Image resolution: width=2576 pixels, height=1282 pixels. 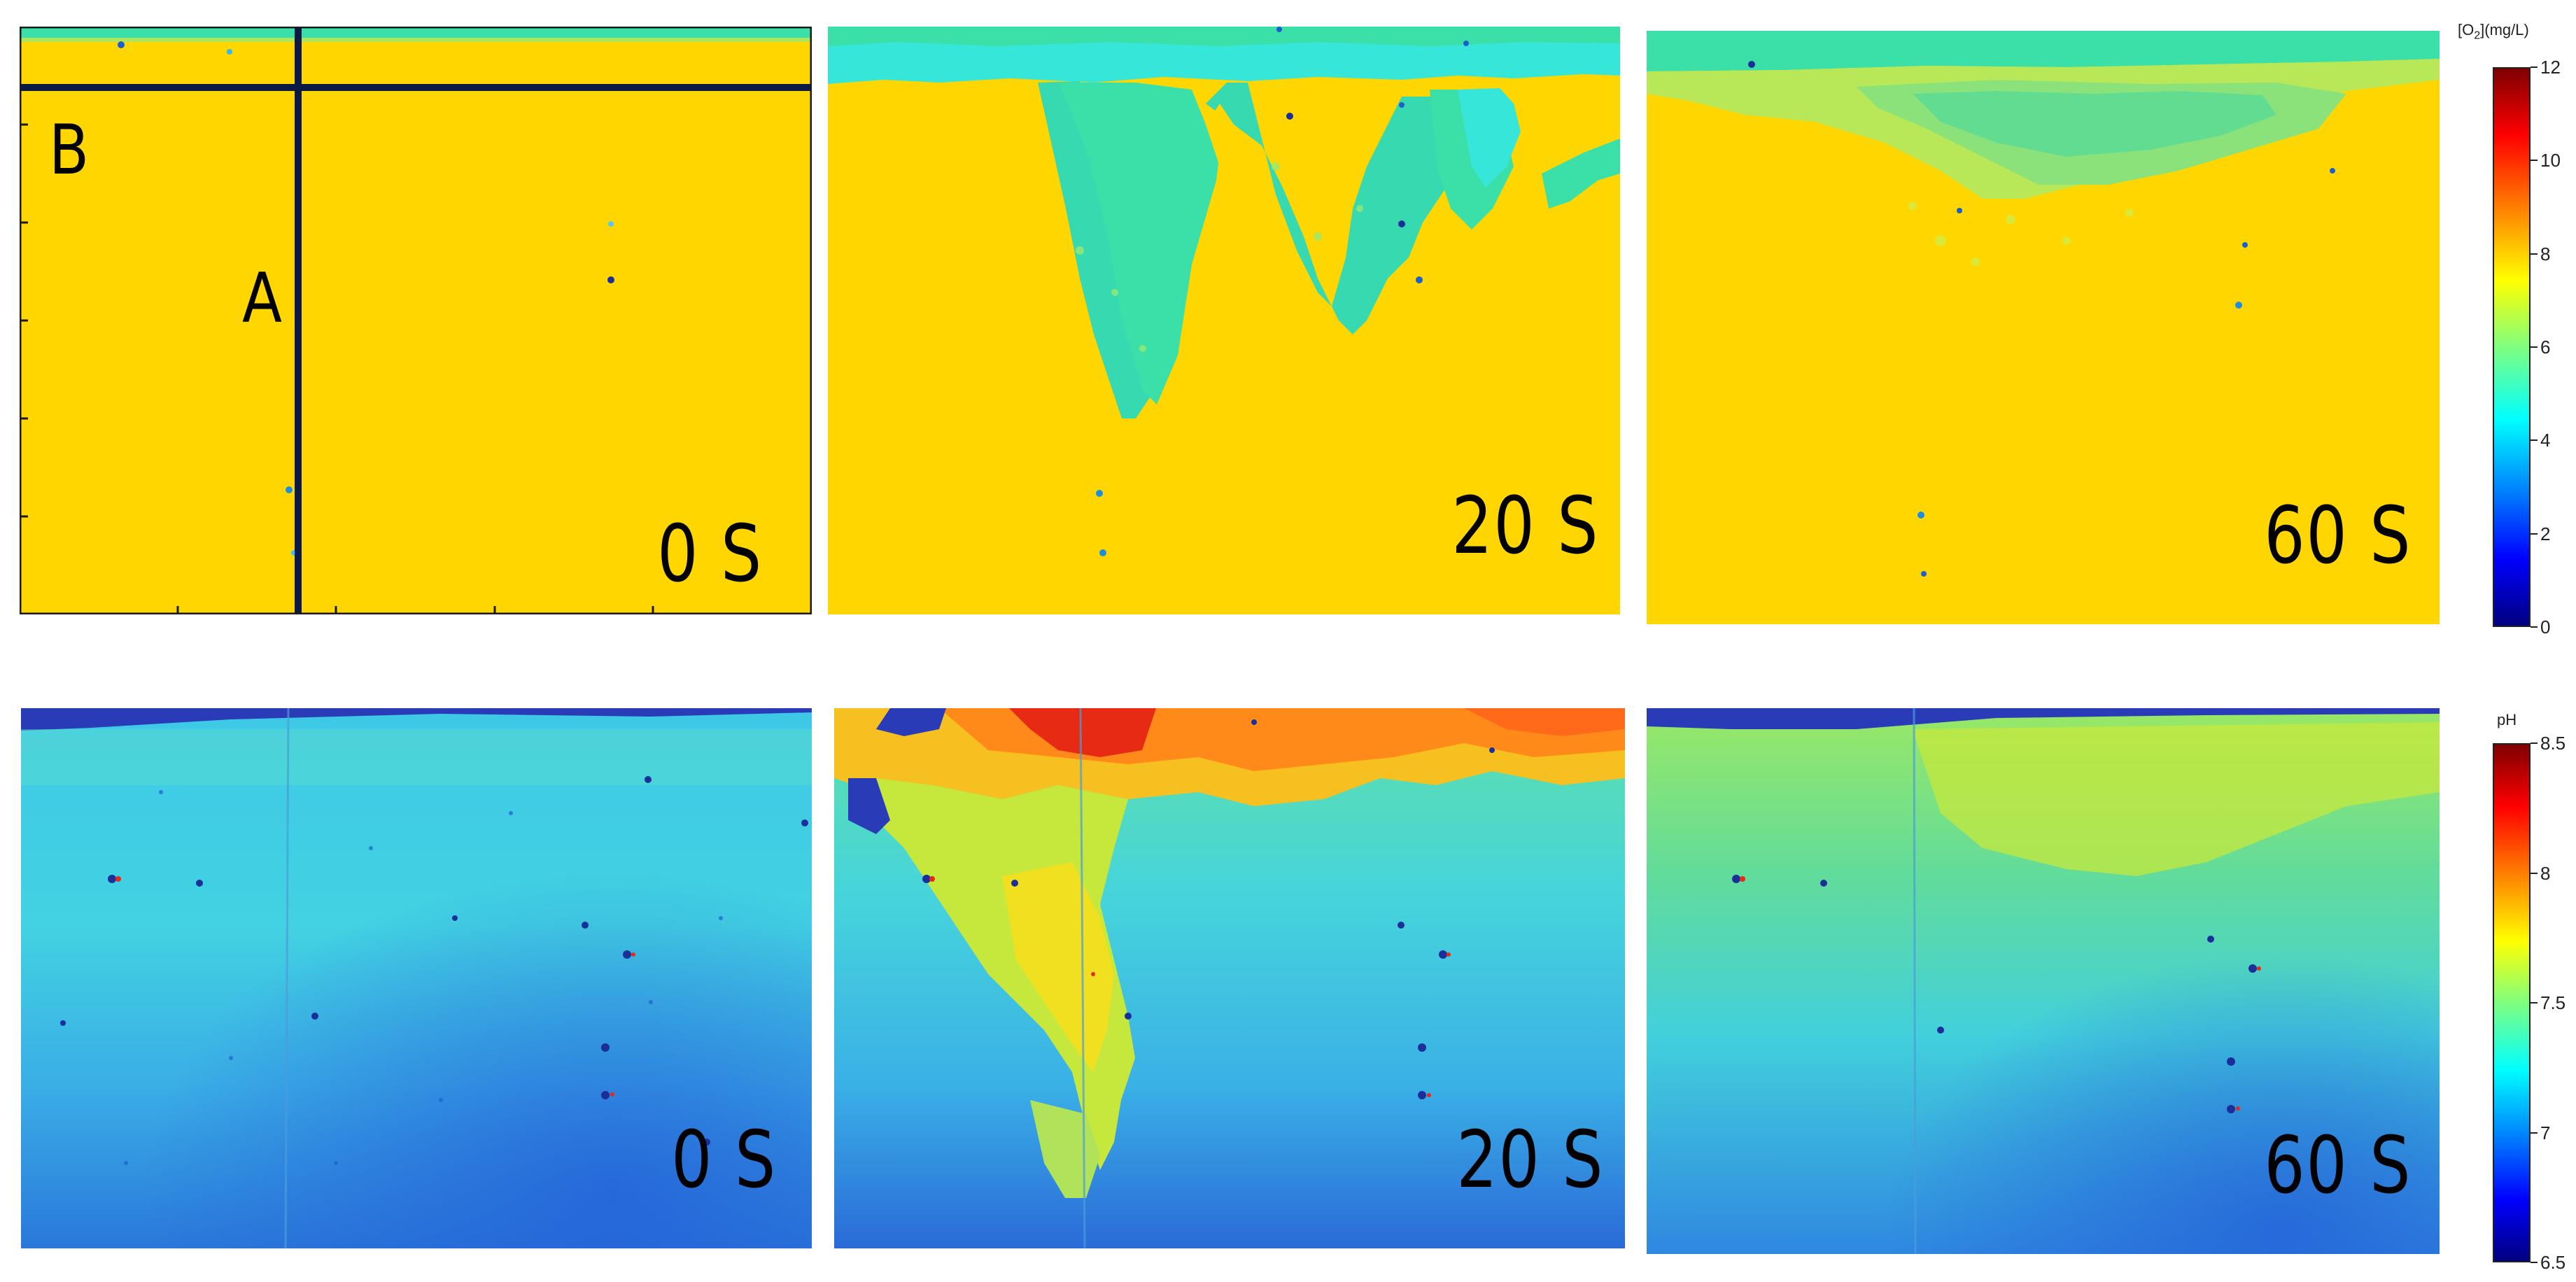 I want to click on colorbar-tick-label: 6, so click(x=2545, y=347).